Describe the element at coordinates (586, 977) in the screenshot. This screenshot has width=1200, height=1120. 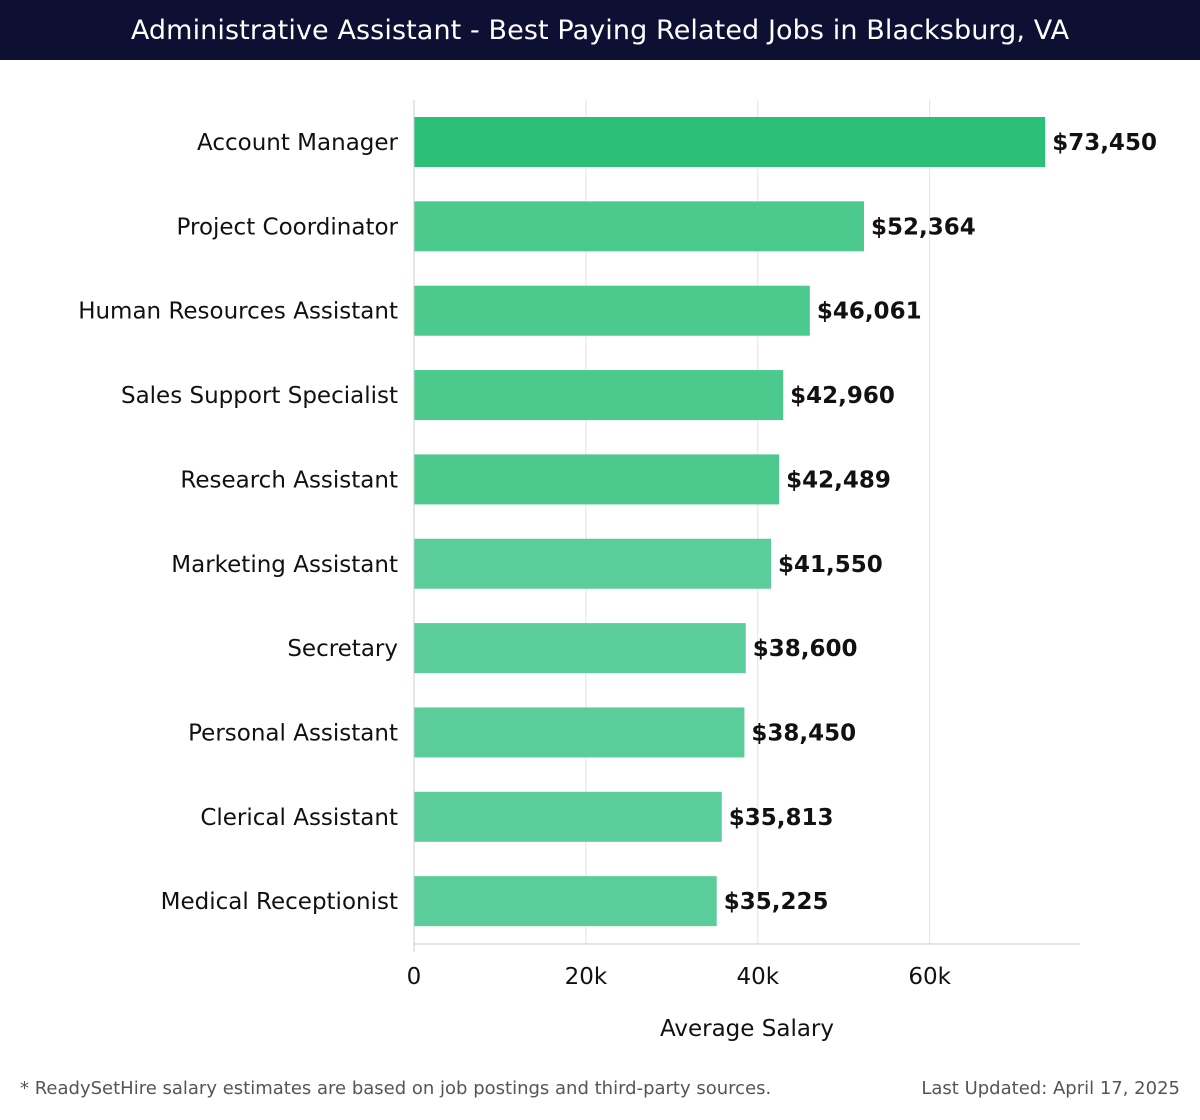
I see `x-tick-label: 20k` at that location.